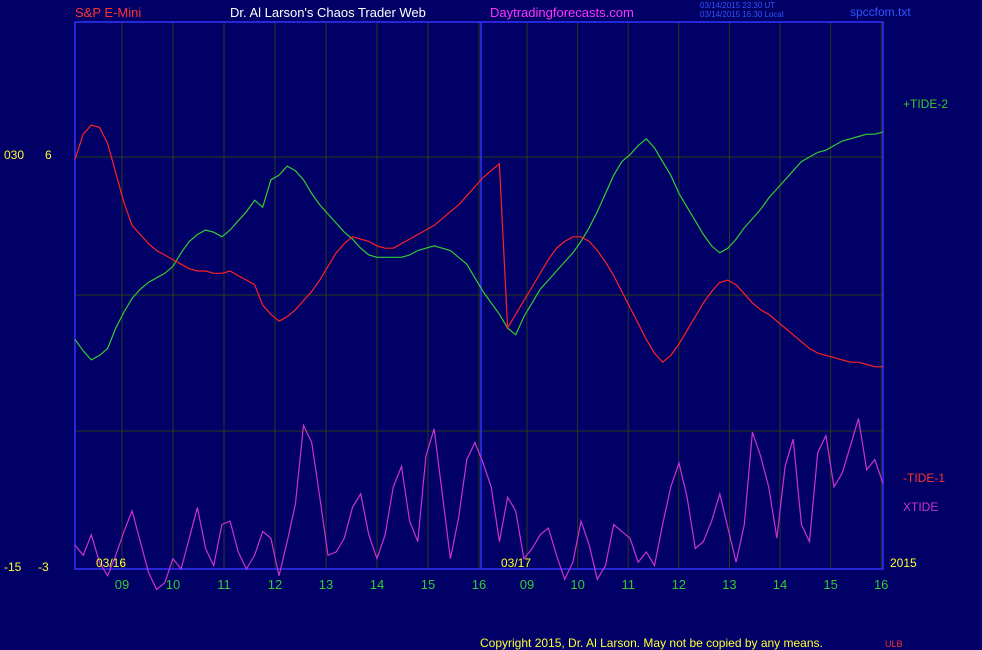 The image size is (982, 650). I want to click on year-label: 2015, so click(903, 563).